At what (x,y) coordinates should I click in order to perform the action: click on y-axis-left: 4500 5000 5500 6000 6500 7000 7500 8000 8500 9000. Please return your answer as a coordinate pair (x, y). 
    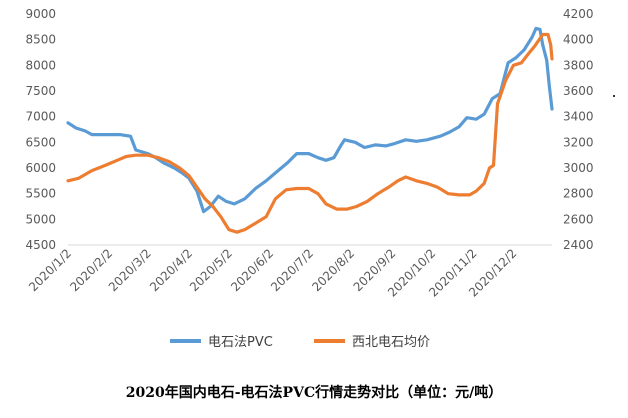
    Looking at the image, I should click on (40, 129).